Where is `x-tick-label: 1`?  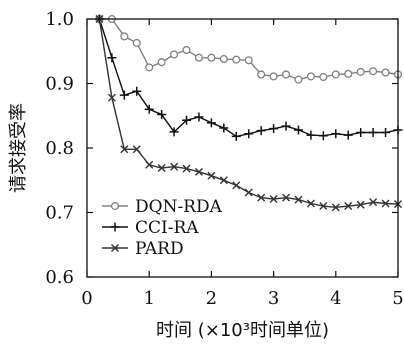
x-tick-label: 1 is located at coordinates (148, 298).